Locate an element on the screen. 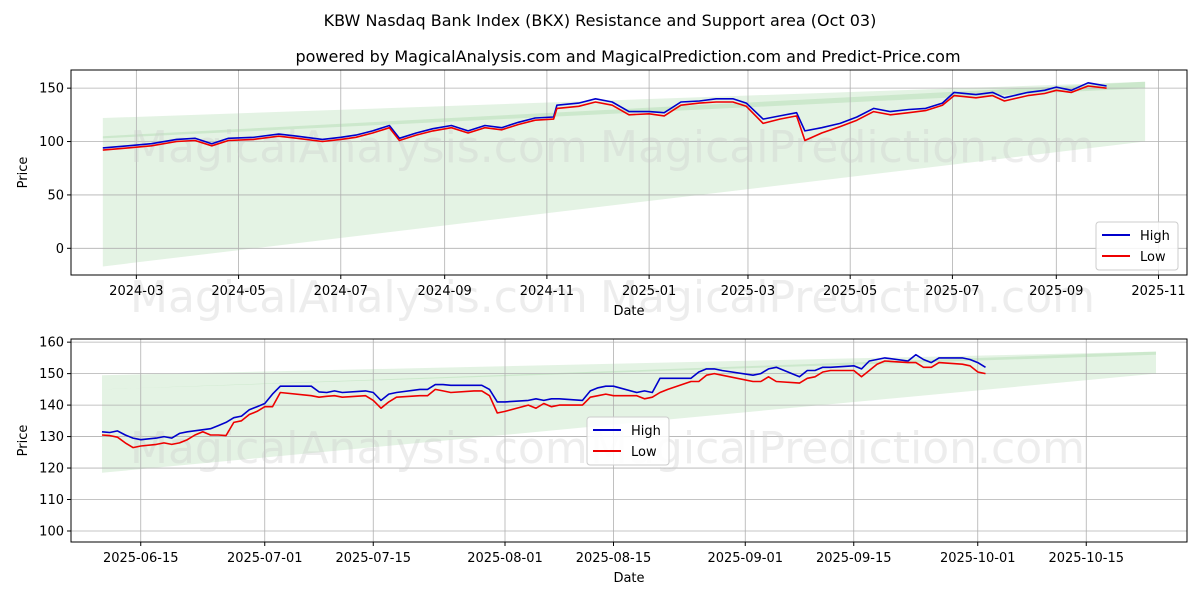 The image size is (1200, 600). x-tick-label: 2025-08-15 is located at coordinates (614, 558).